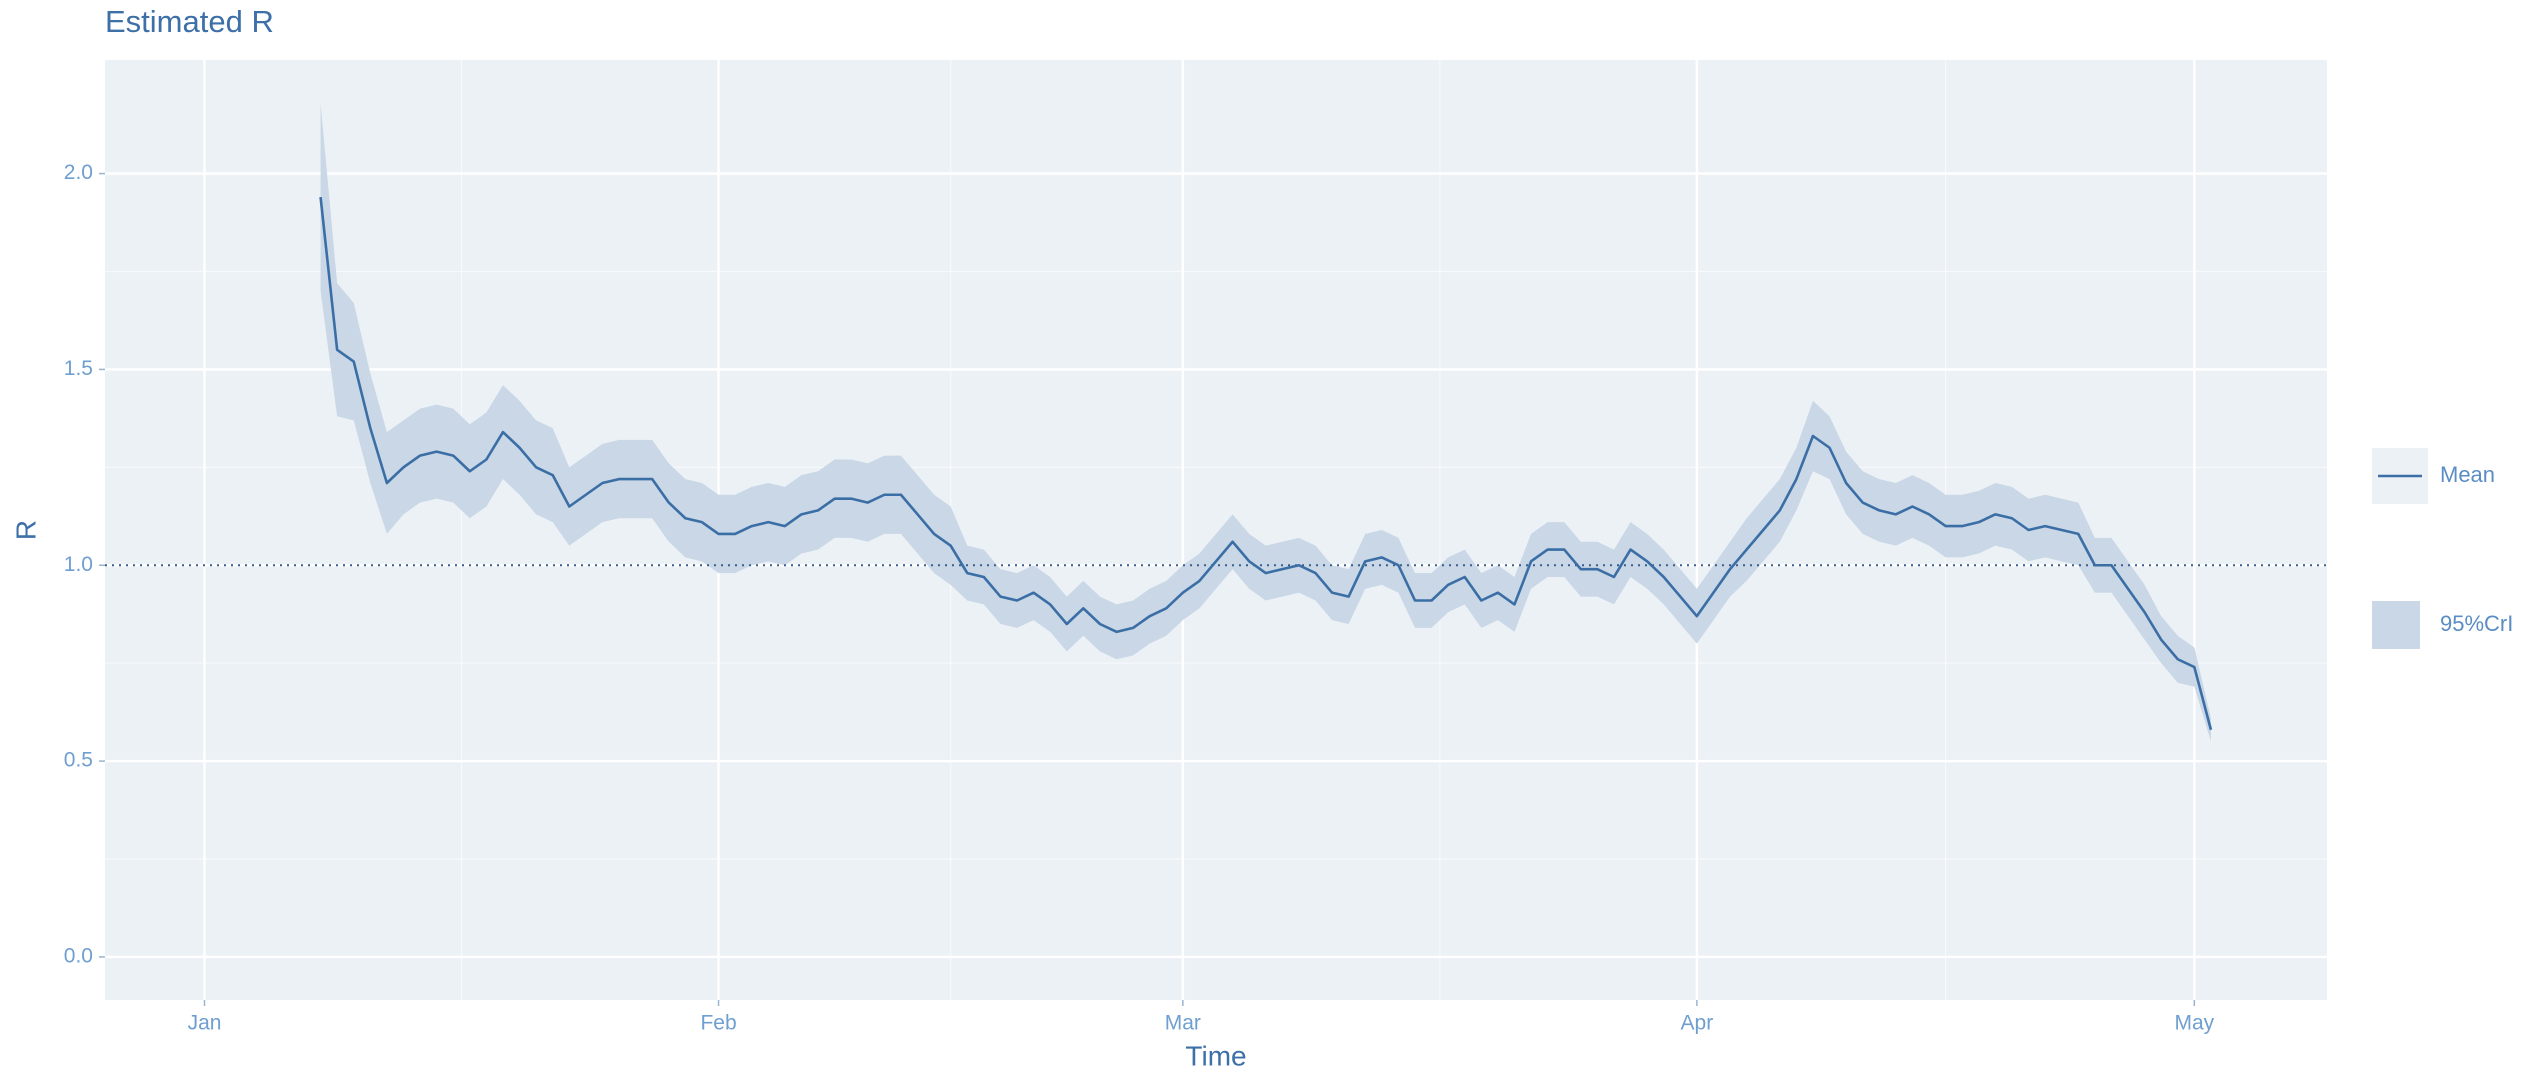 Image resolution: width=2539 pixels, height=1073 pixels. Describe the element at coordinates (2396, 625) in the screenshot. I see `legend-key` at that location.